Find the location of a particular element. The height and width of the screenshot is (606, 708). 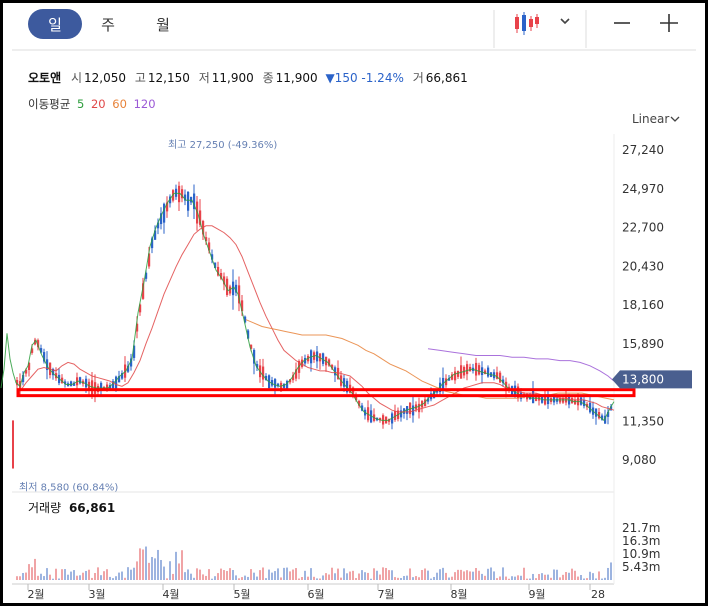

chevron-down-icon is located at coordinates (565, 21).